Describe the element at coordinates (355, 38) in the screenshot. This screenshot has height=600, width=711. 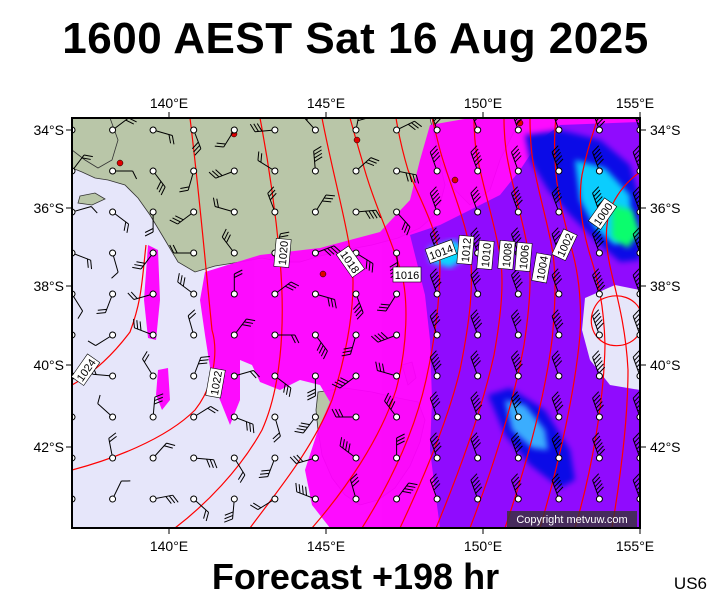
I see `map-title: 1600 AEST Sat 16 Aug 2025` at that location.